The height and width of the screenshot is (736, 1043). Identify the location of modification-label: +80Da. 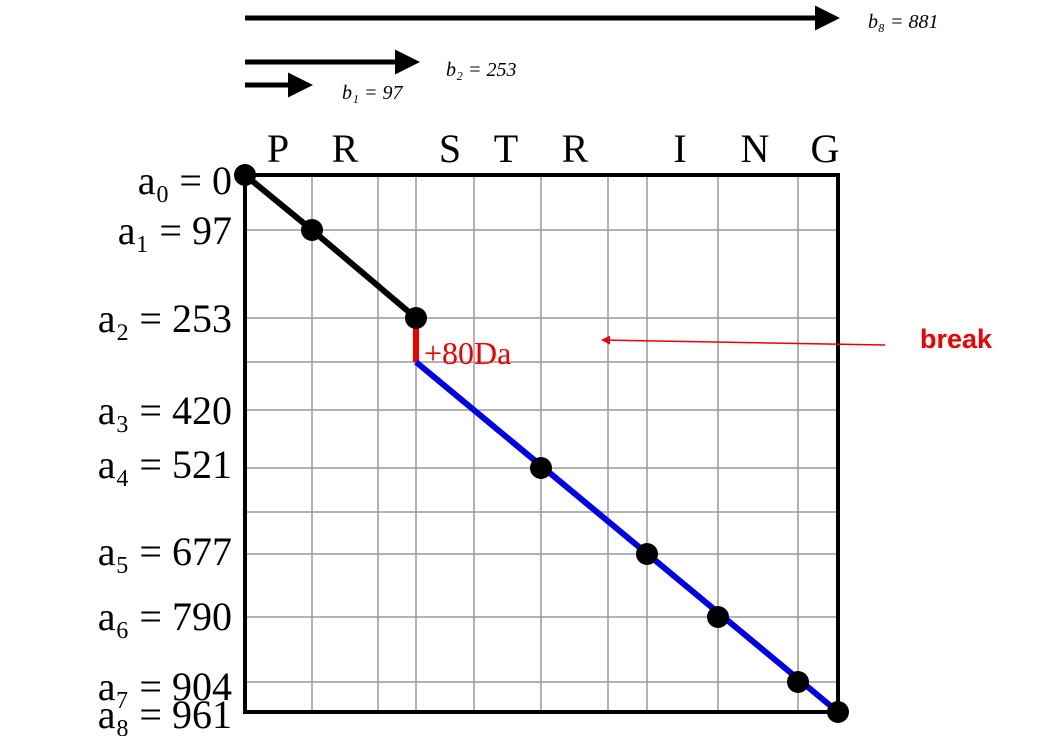
(467, 353).